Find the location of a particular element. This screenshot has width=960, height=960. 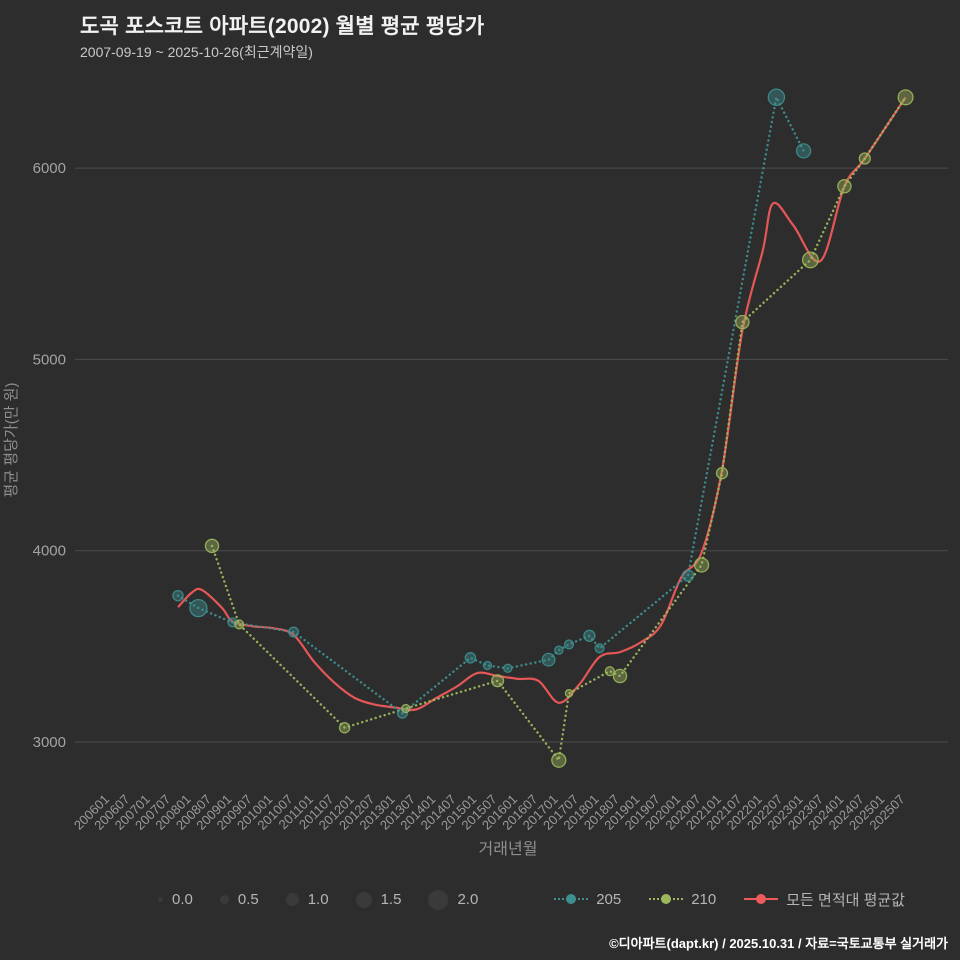

size-legend-label: 0.5 is located at coordinates (248, 899).